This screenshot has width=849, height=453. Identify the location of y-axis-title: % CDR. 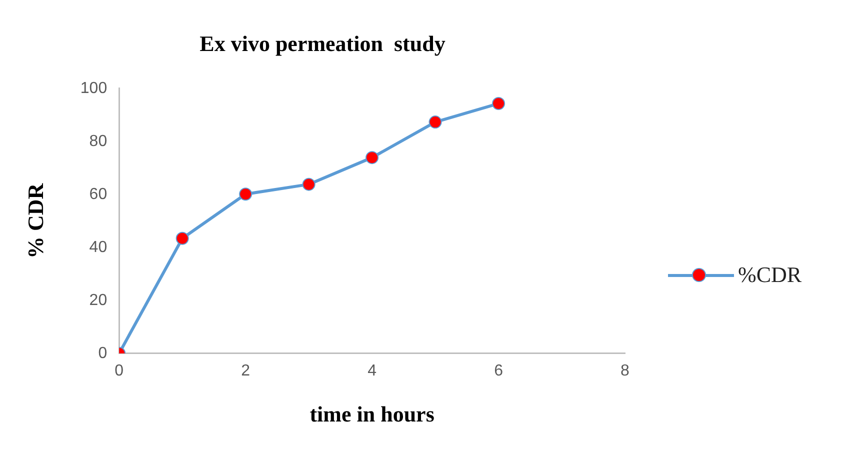
(35, 220).